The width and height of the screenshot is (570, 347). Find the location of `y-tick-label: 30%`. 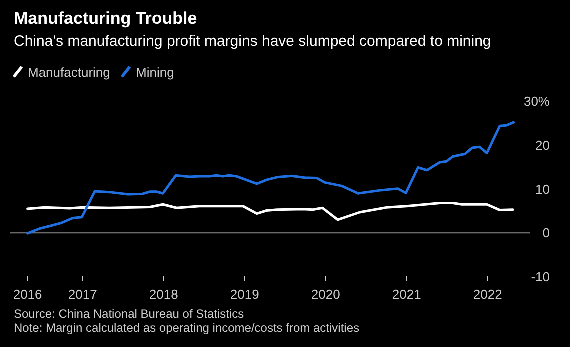

y-tick-label: 30% is located at coordinates (537, 102).